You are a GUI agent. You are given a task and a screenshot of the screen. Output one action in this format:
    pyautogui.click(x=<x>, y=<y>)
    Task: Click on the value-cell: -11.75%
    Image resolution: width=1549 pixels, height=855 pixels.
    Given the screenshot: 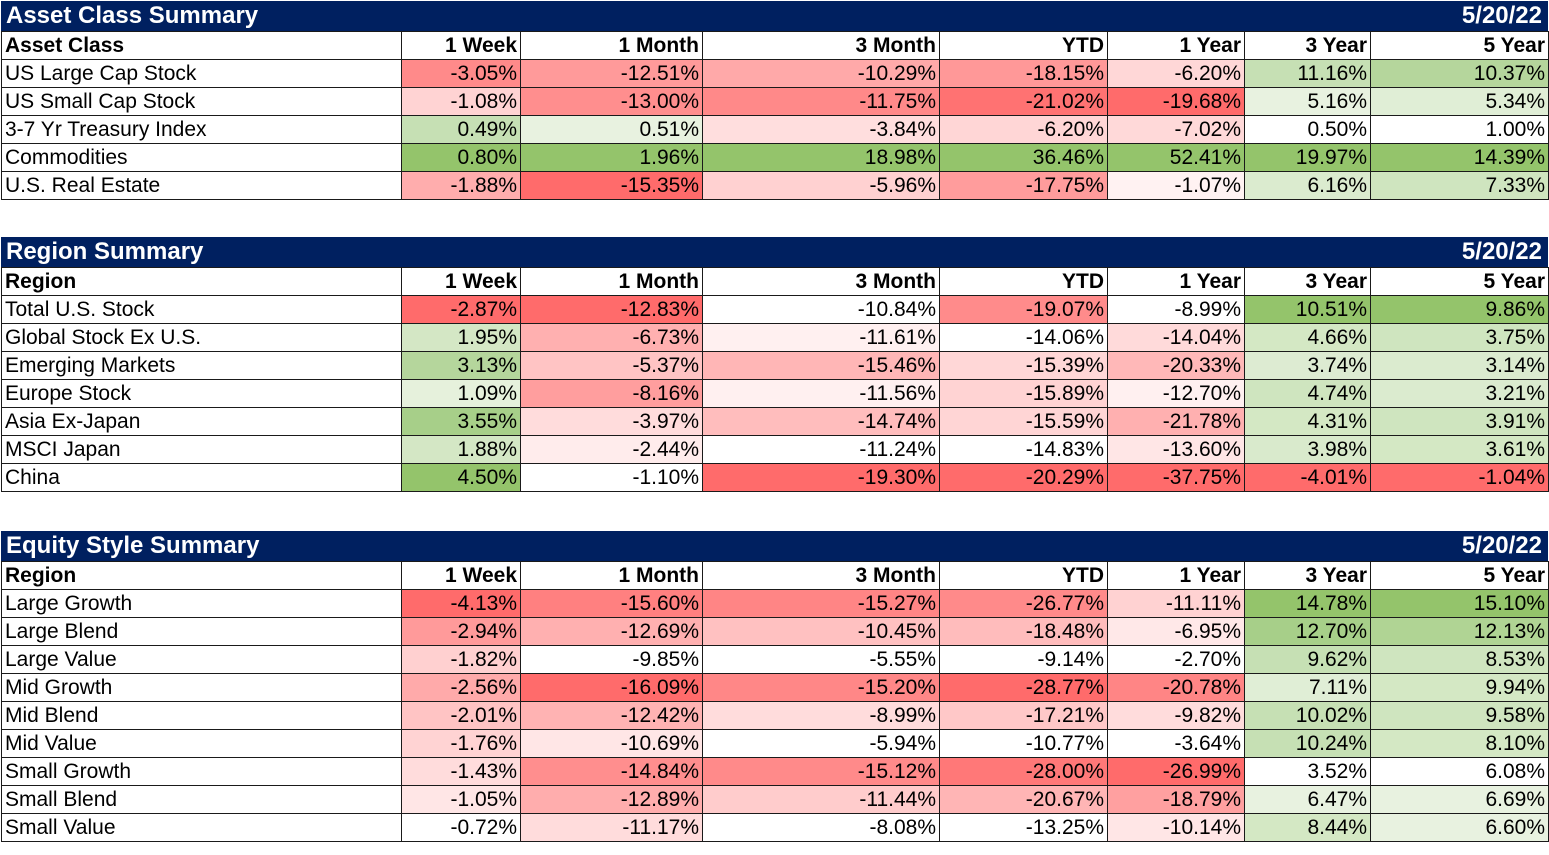 What is the action you would take?
    pyautogui.click(x=821, y=101)
    